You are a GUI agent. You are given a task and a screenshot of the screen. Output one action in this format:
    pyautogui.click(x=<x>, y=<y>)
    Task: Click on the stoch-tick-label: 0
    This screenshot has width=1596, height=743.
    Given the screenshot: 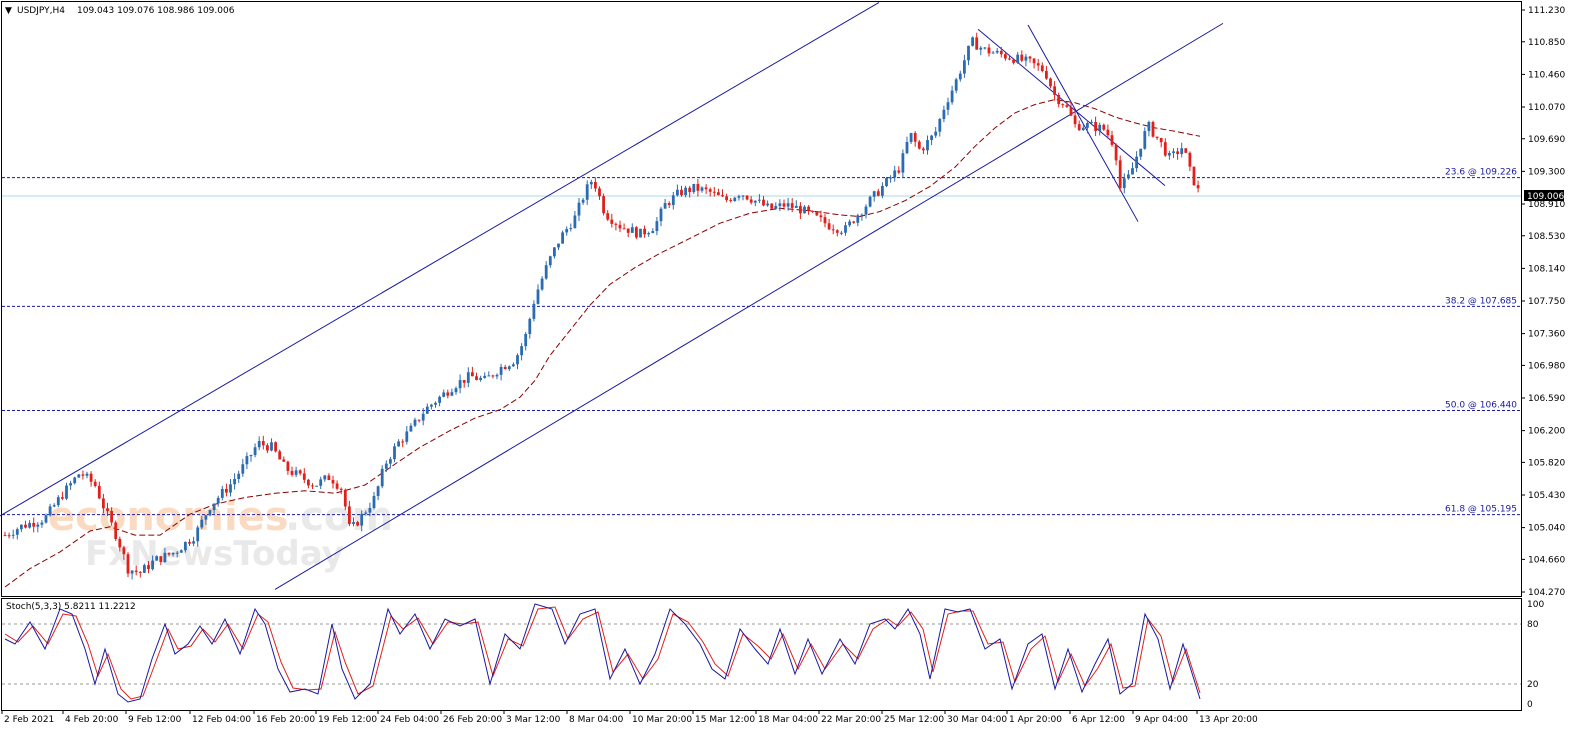 What is the action you would take?
    pyautogui.click(x=1530, y=705)
    